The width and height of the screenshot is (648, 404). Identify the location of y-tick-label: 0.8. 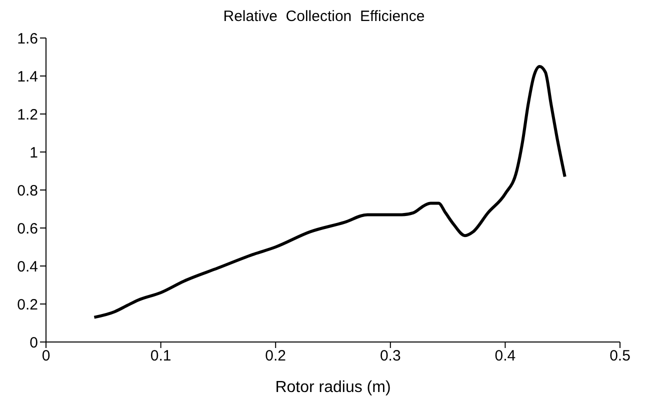
(27, 191).